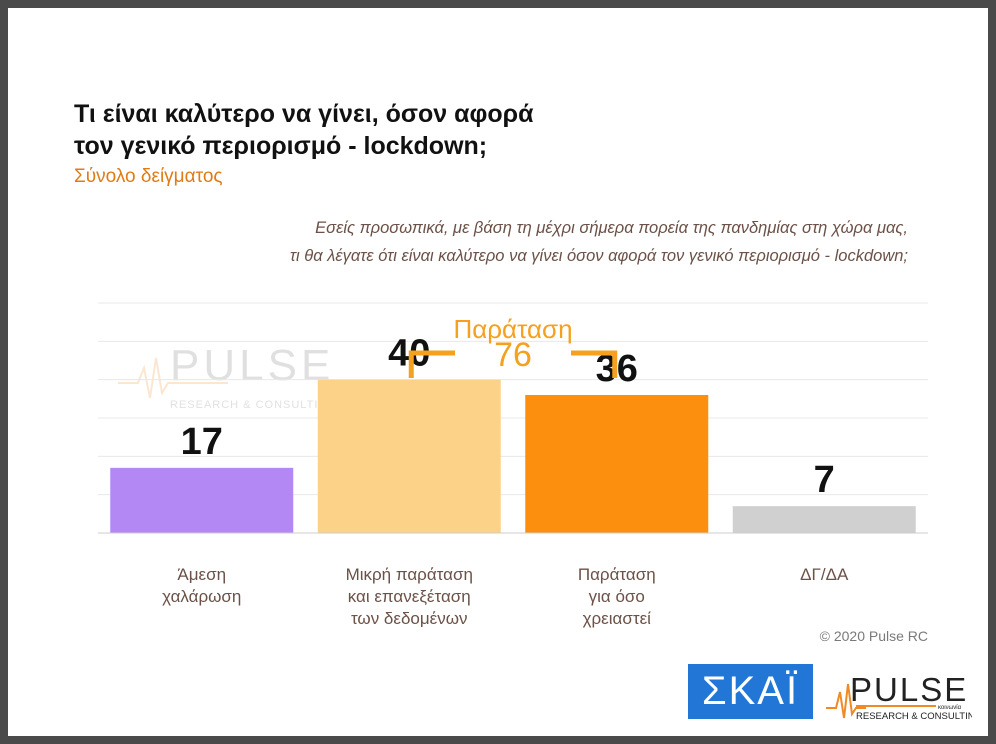 The width and height of the screenshot is (996, 744). What do you see at coordinates (148, 176) in the screenshot?
I see `chart-subtitle: Σύνολο δείγματος` at bounding box center [148, 176].